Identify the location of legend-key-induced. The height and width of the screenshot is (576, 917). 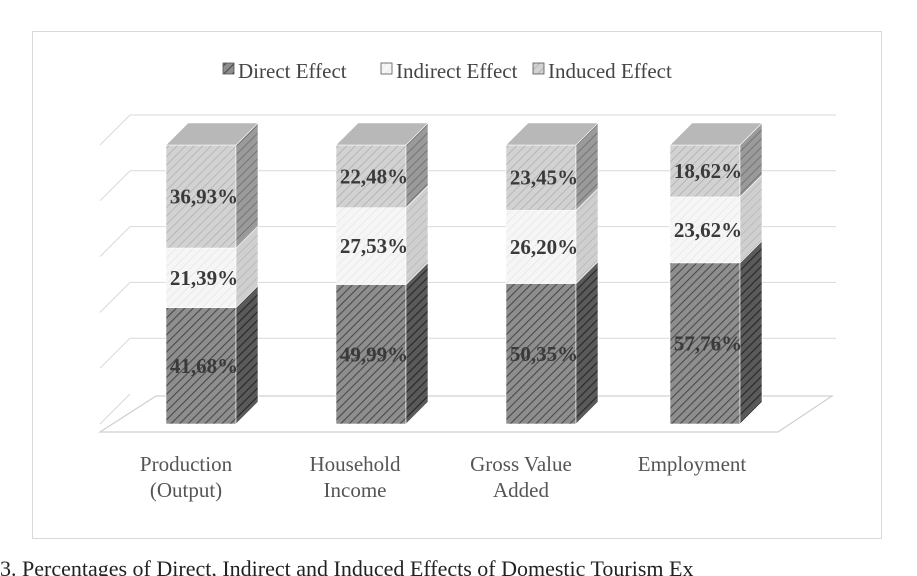
(538, 68).